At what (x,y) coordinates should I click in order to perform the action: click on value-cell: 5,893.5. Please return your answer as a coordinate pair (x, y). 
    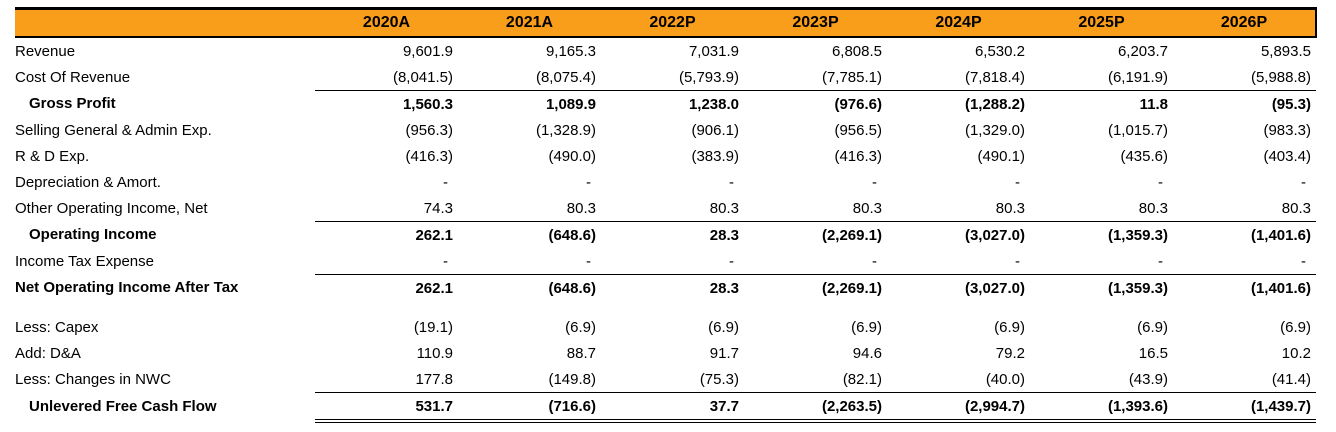
    Looking at the image, I should click on (1285, 51).